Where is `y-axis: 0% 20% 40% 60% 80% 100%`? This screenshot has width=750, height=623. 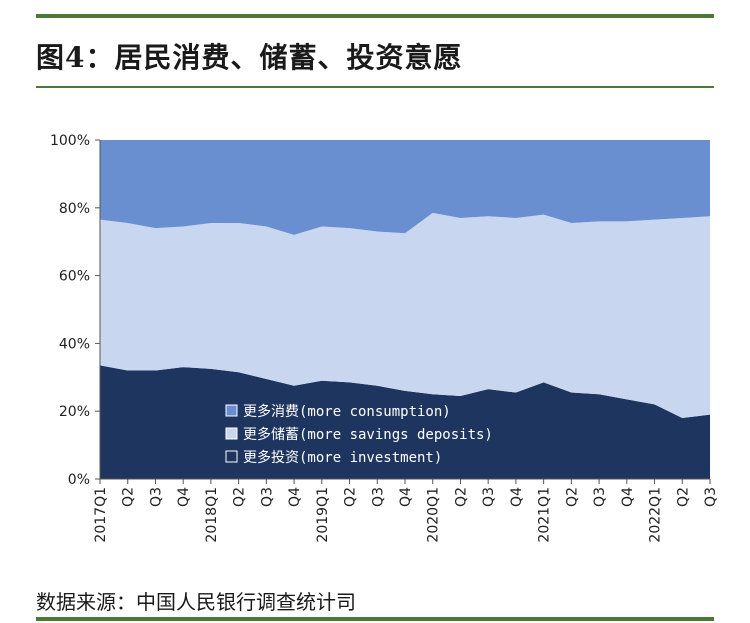 y-axis: 0% 20% 40% 60% 80% 100% is located at coordinates (75, 310).